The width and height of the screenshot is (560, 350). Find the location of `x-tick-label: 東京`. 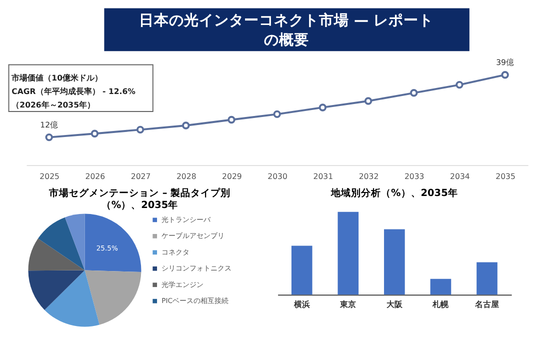

x-tick-label: 東京 is located at coordinates (347, 304).